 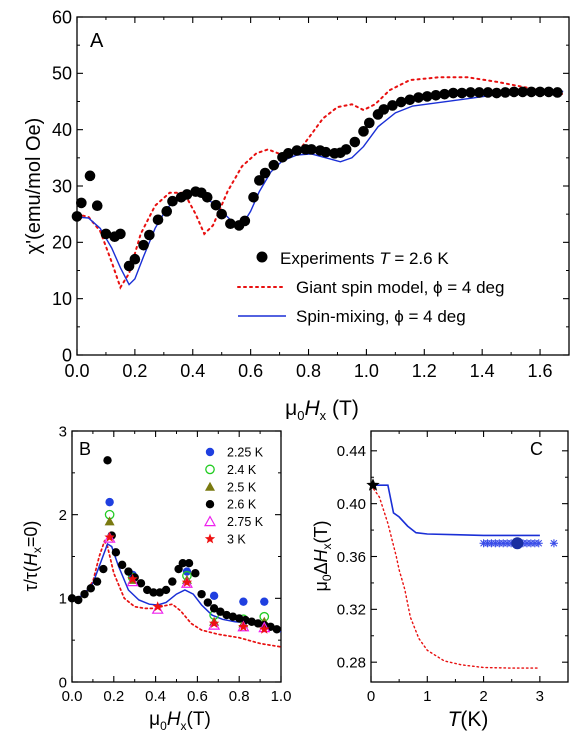 I want to click on panel-a-xtick-label: 1.6, so click(x=540, y=371).